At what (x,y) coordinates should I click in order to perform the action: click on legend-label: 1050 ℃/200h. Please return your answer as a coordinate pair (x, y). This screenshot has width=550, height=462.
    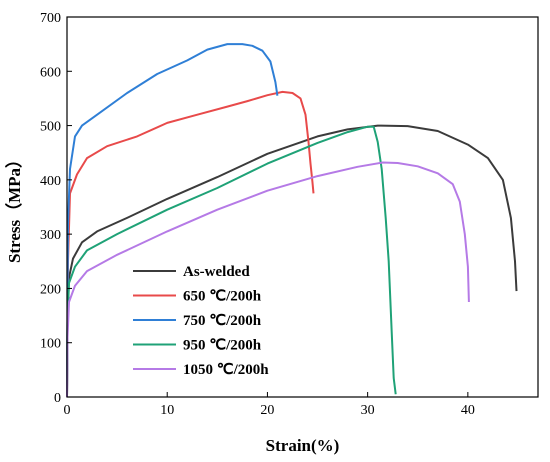
    Looking at the image, I should click on (226, 370).